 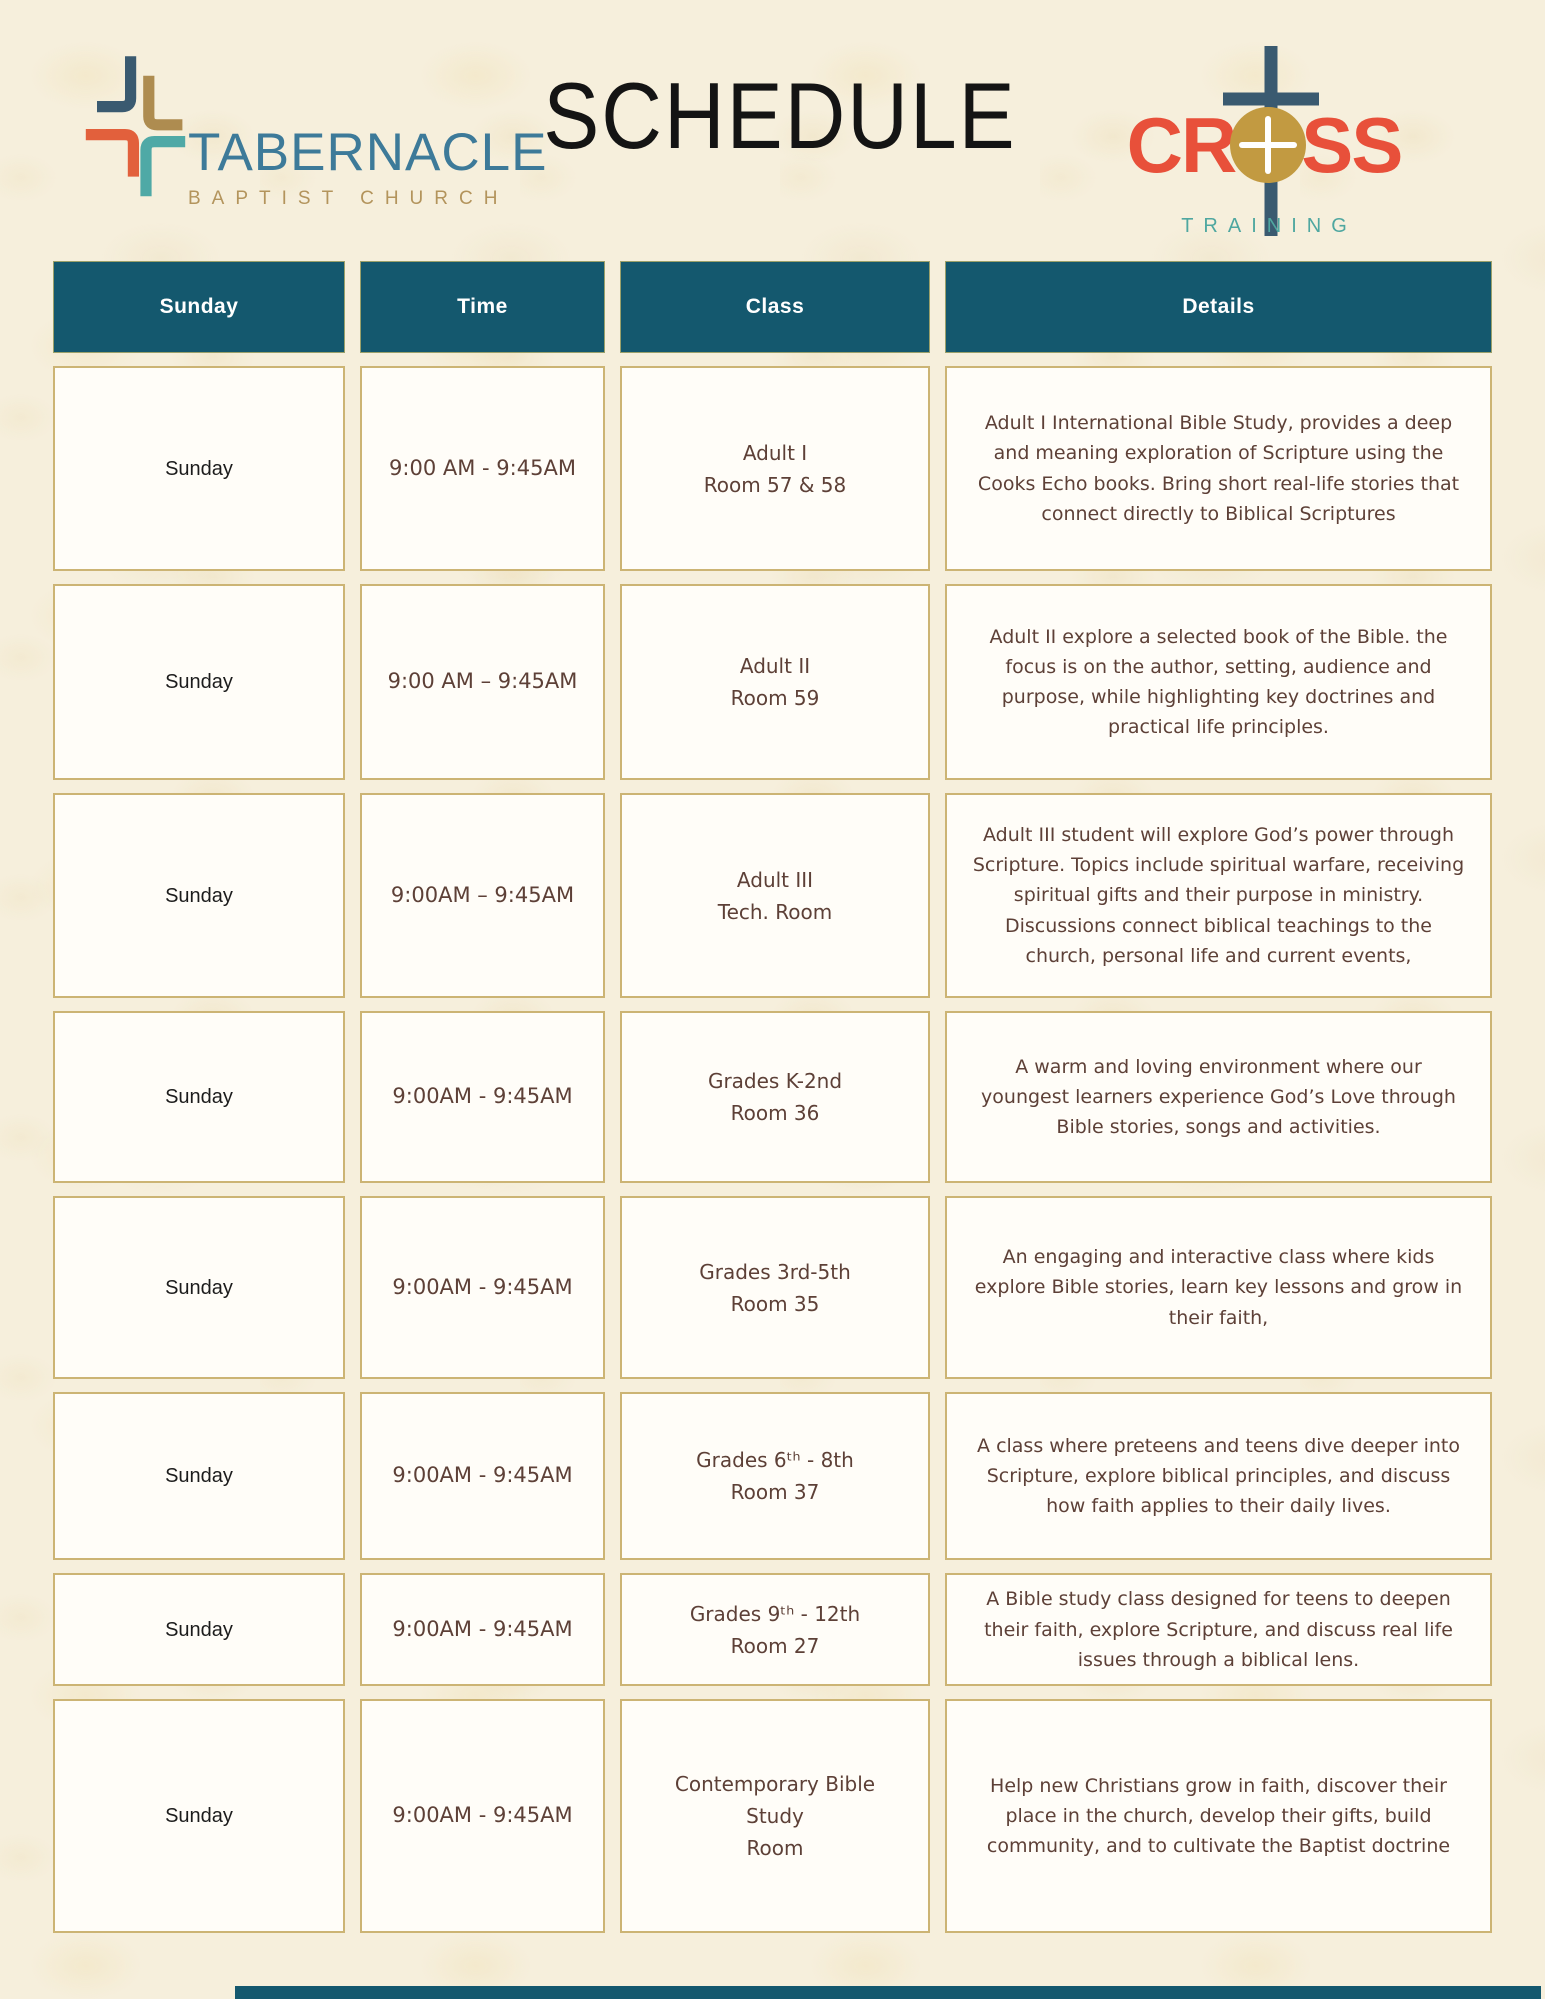 I want to click on class-line: Contemporary Bible, so click(x=775, y=1784).